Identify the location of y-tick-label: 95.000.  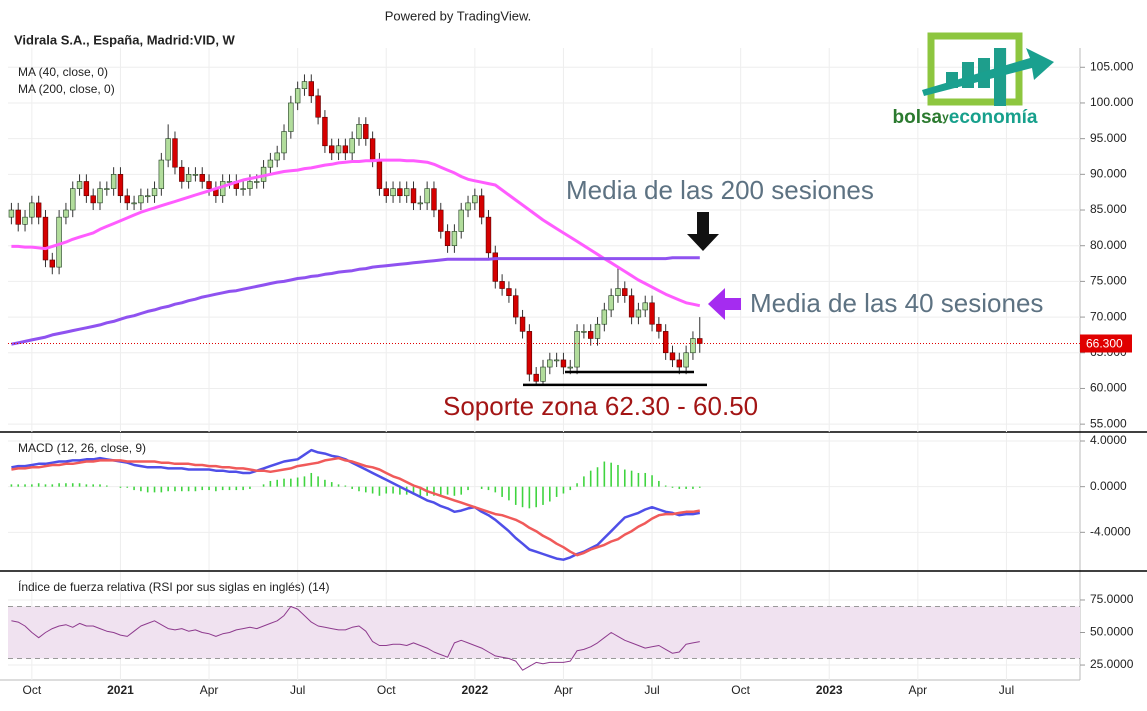
(1108, 138).